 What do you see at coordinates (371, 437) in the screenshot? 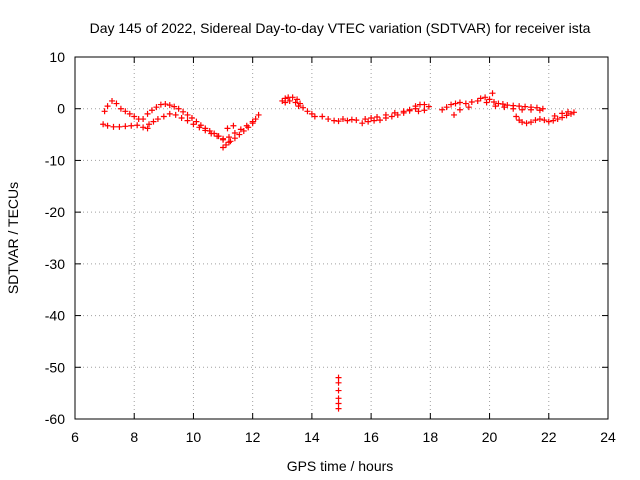
I see `x-tick-label: 16` at bounding box center [371, 437].